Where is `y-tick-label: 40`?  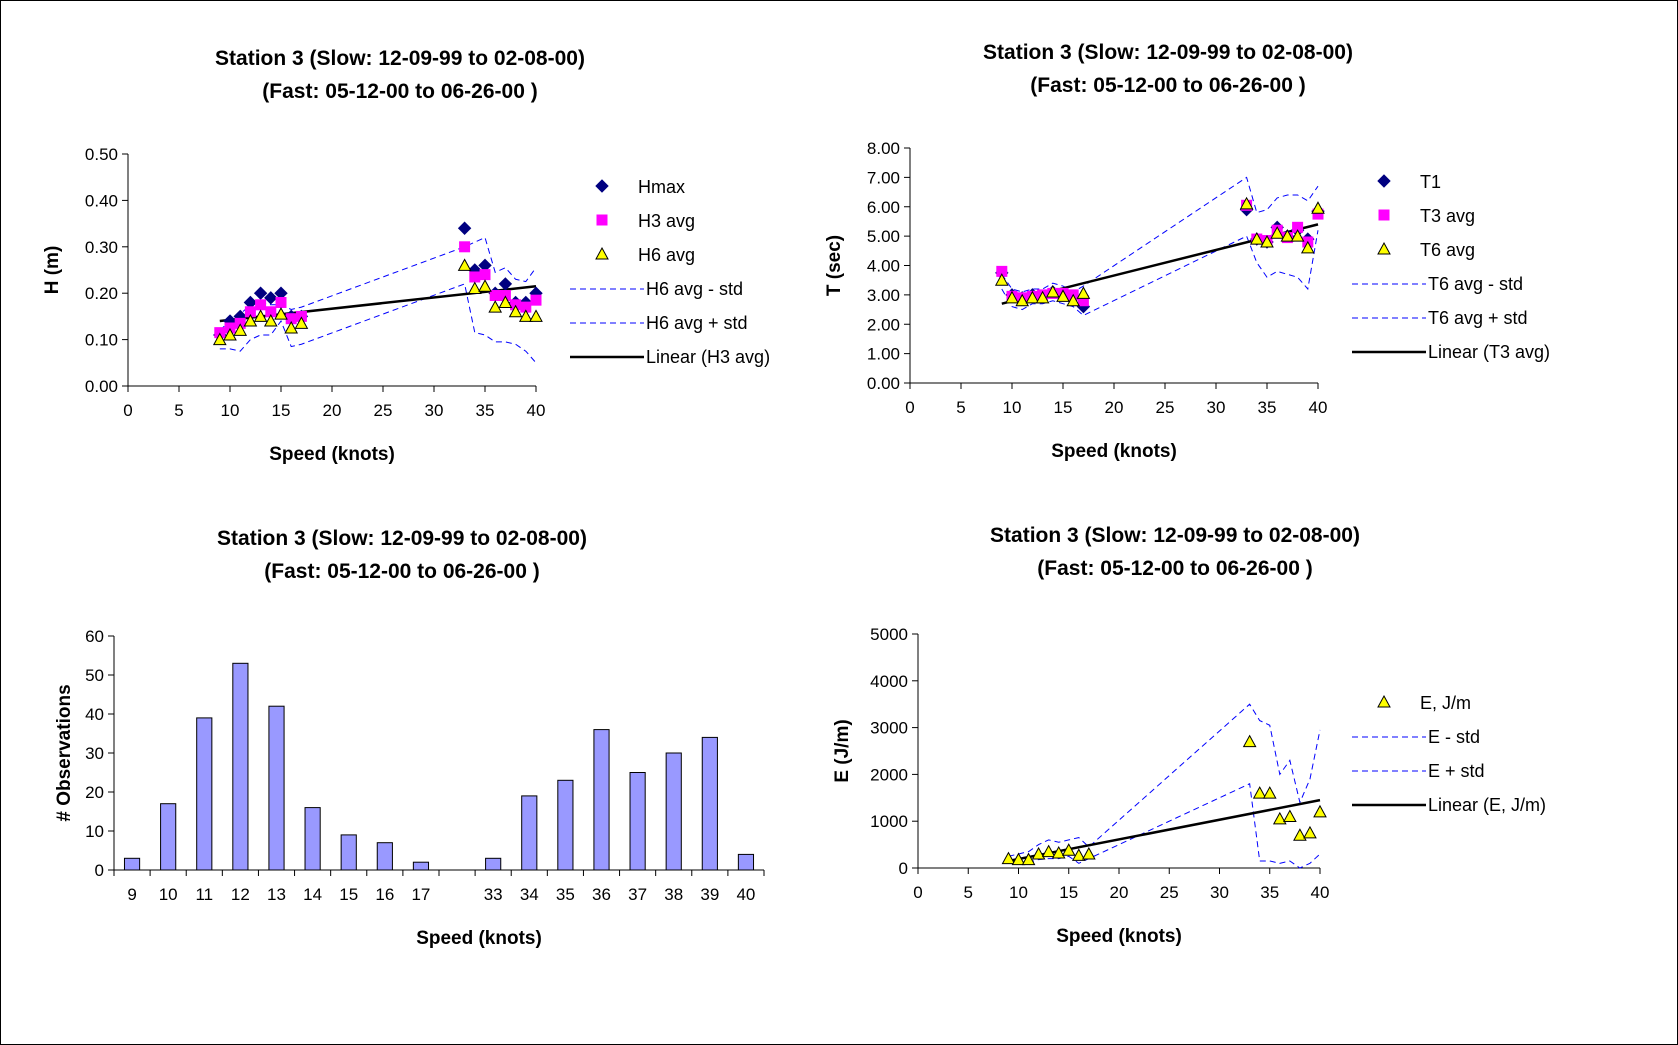
y-tick-label: 40 is located at coordinates (94, 714).